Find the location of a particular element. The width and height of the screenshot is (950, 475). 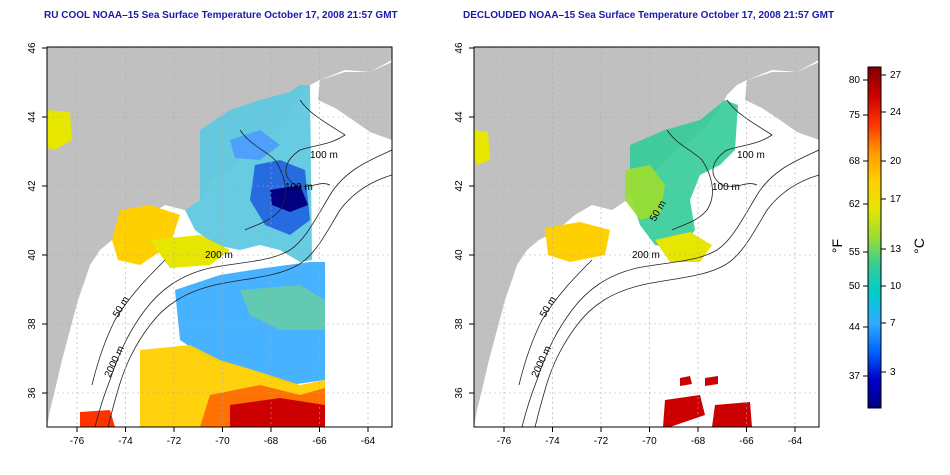

fahrenheit-tick-label: 37 is located at coordinates (855, 376).